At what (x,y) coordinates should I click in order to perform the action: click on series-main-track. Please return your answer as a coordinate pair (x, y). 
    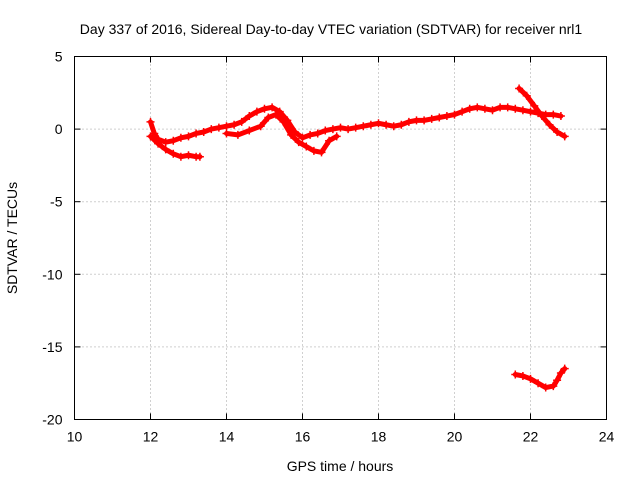
    Looking at the image, I should click on (355, 125).